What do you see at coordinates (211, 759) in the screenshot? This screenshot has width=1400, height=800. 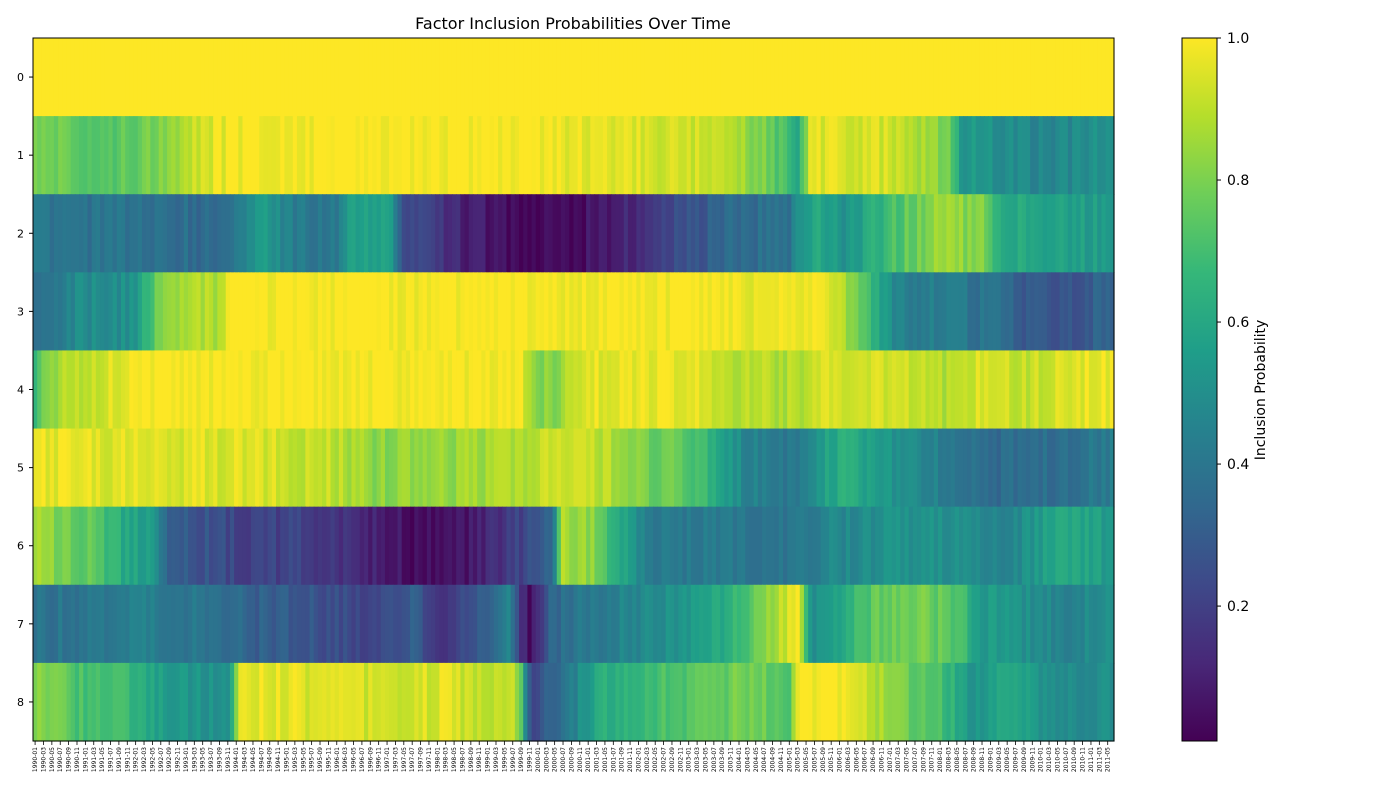 I see `x-tick-label: 1993-07` at bounding box center [211, 759].